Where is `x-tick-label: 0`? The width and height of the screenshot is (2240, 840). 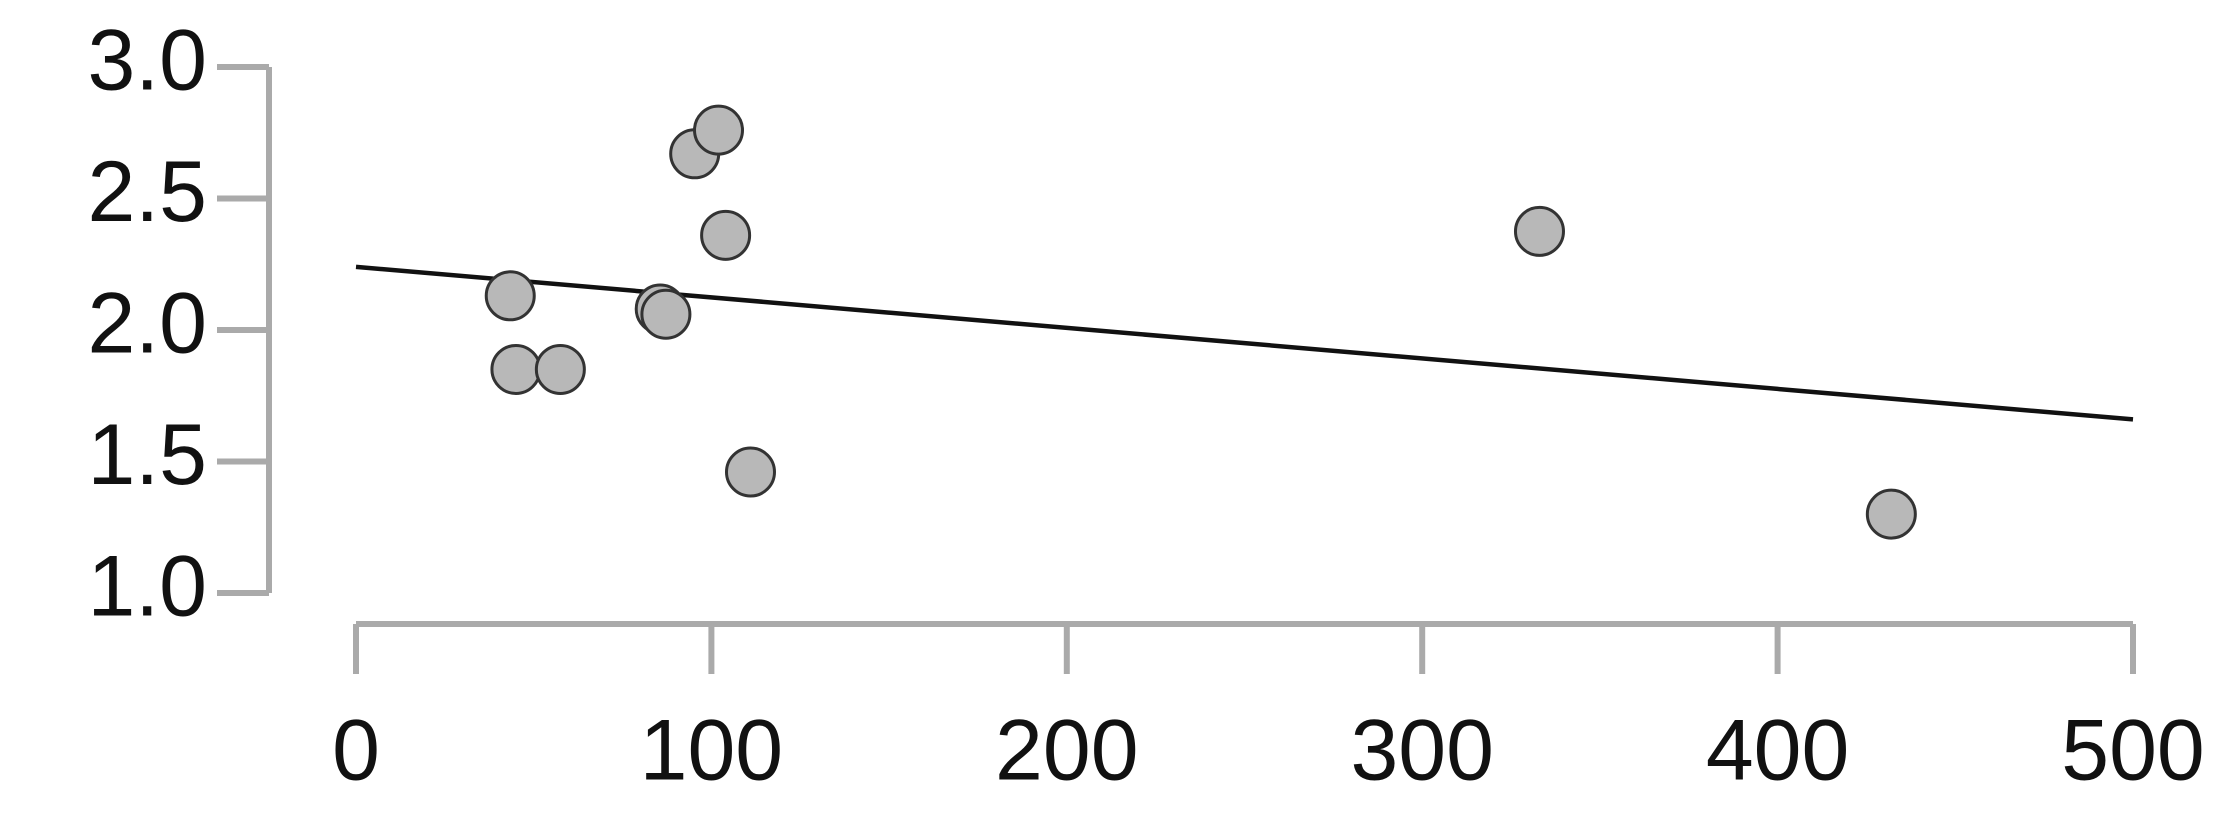 x-tick-label: 0 is located at coordinates (356, 751).